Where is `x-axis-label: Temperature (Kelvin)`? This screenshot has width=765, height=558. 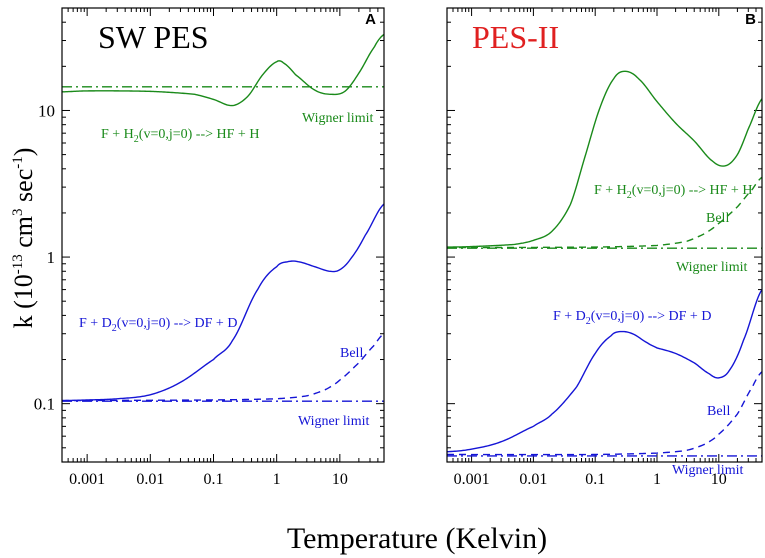
x-axis-label: Temperature (Kelvin) is located at coordinates (417, 538).